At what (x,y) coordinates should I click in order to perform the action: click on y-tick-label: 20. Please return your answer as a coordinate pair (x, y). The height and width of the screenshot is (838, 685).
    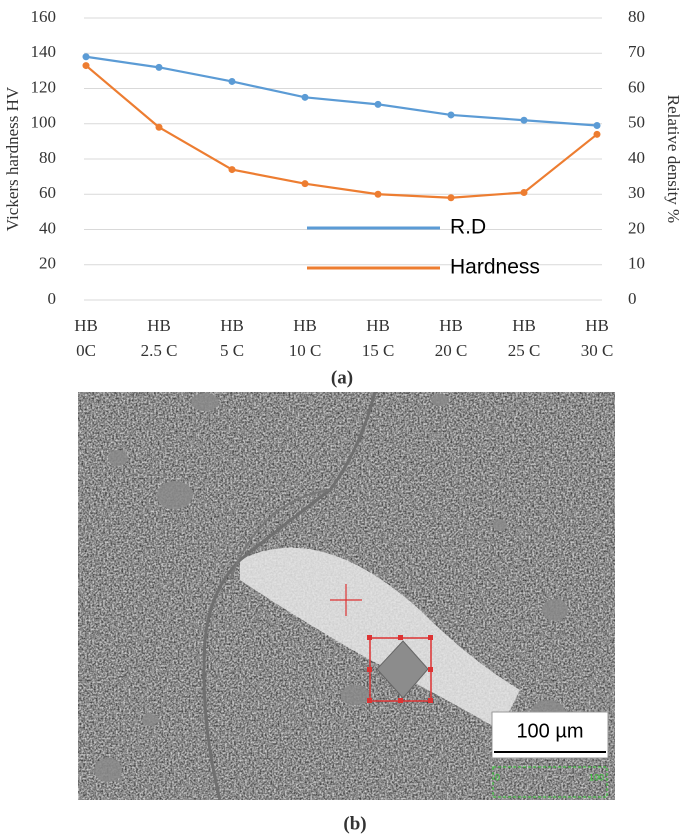
    Looking at the image, I should click on (47, 263).